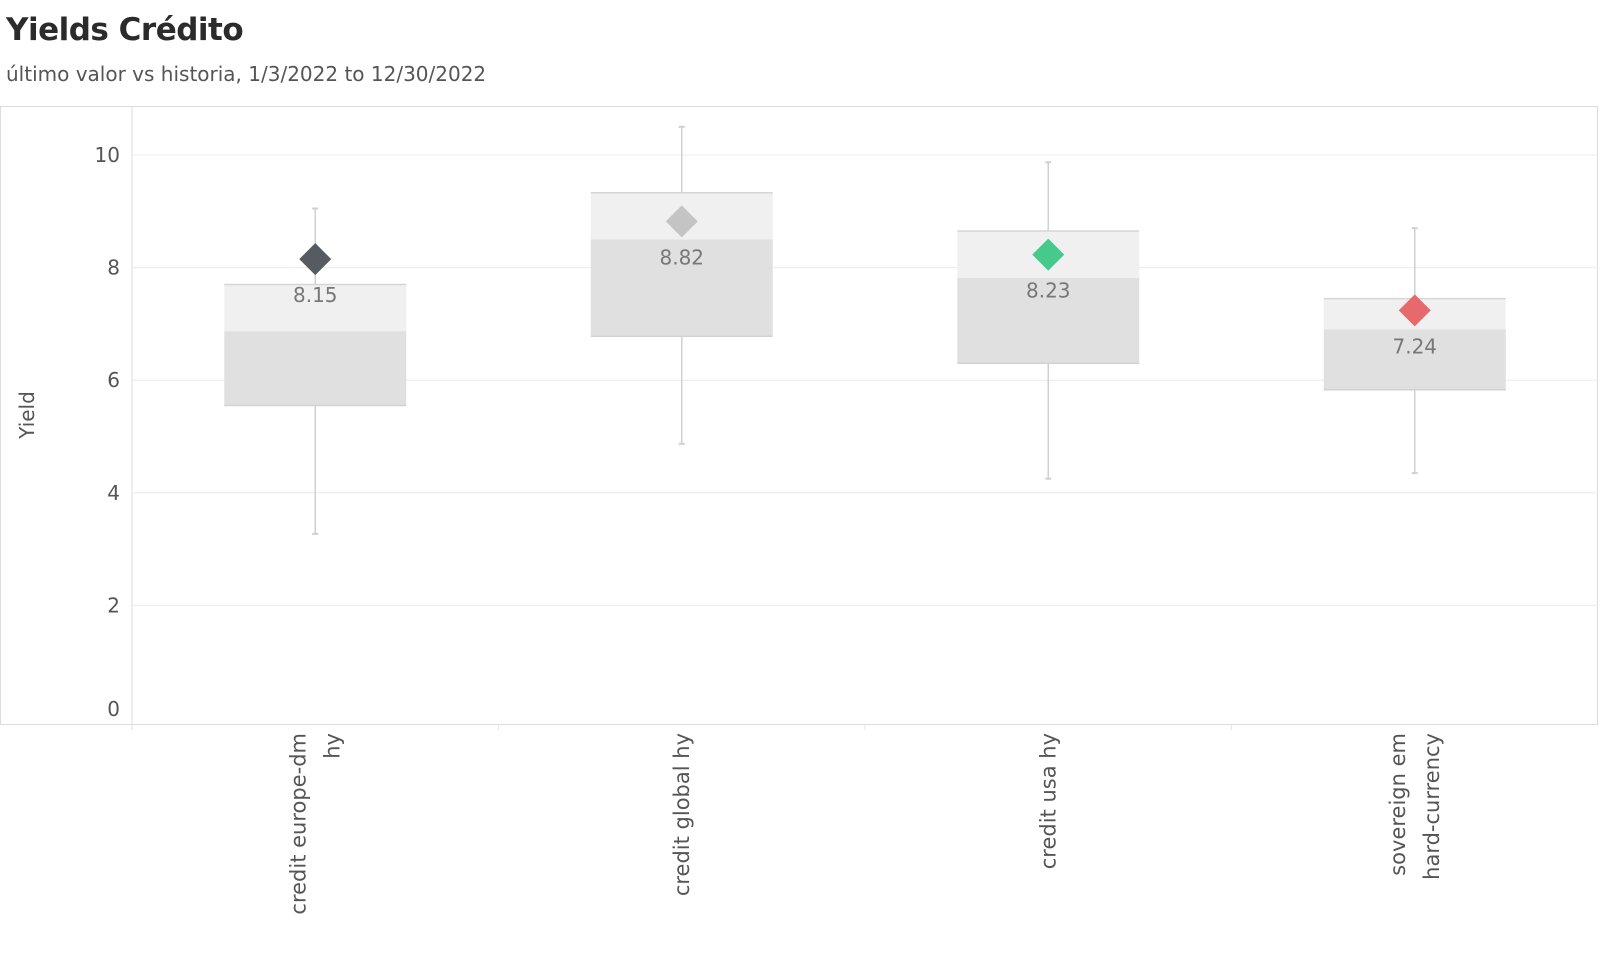 The width and height of the screenshot is (1600, 962). What do you see at coordinates (113, 493) in the screenshot?
I see `y-tick-label: 4` at bounding box center [113, 493].